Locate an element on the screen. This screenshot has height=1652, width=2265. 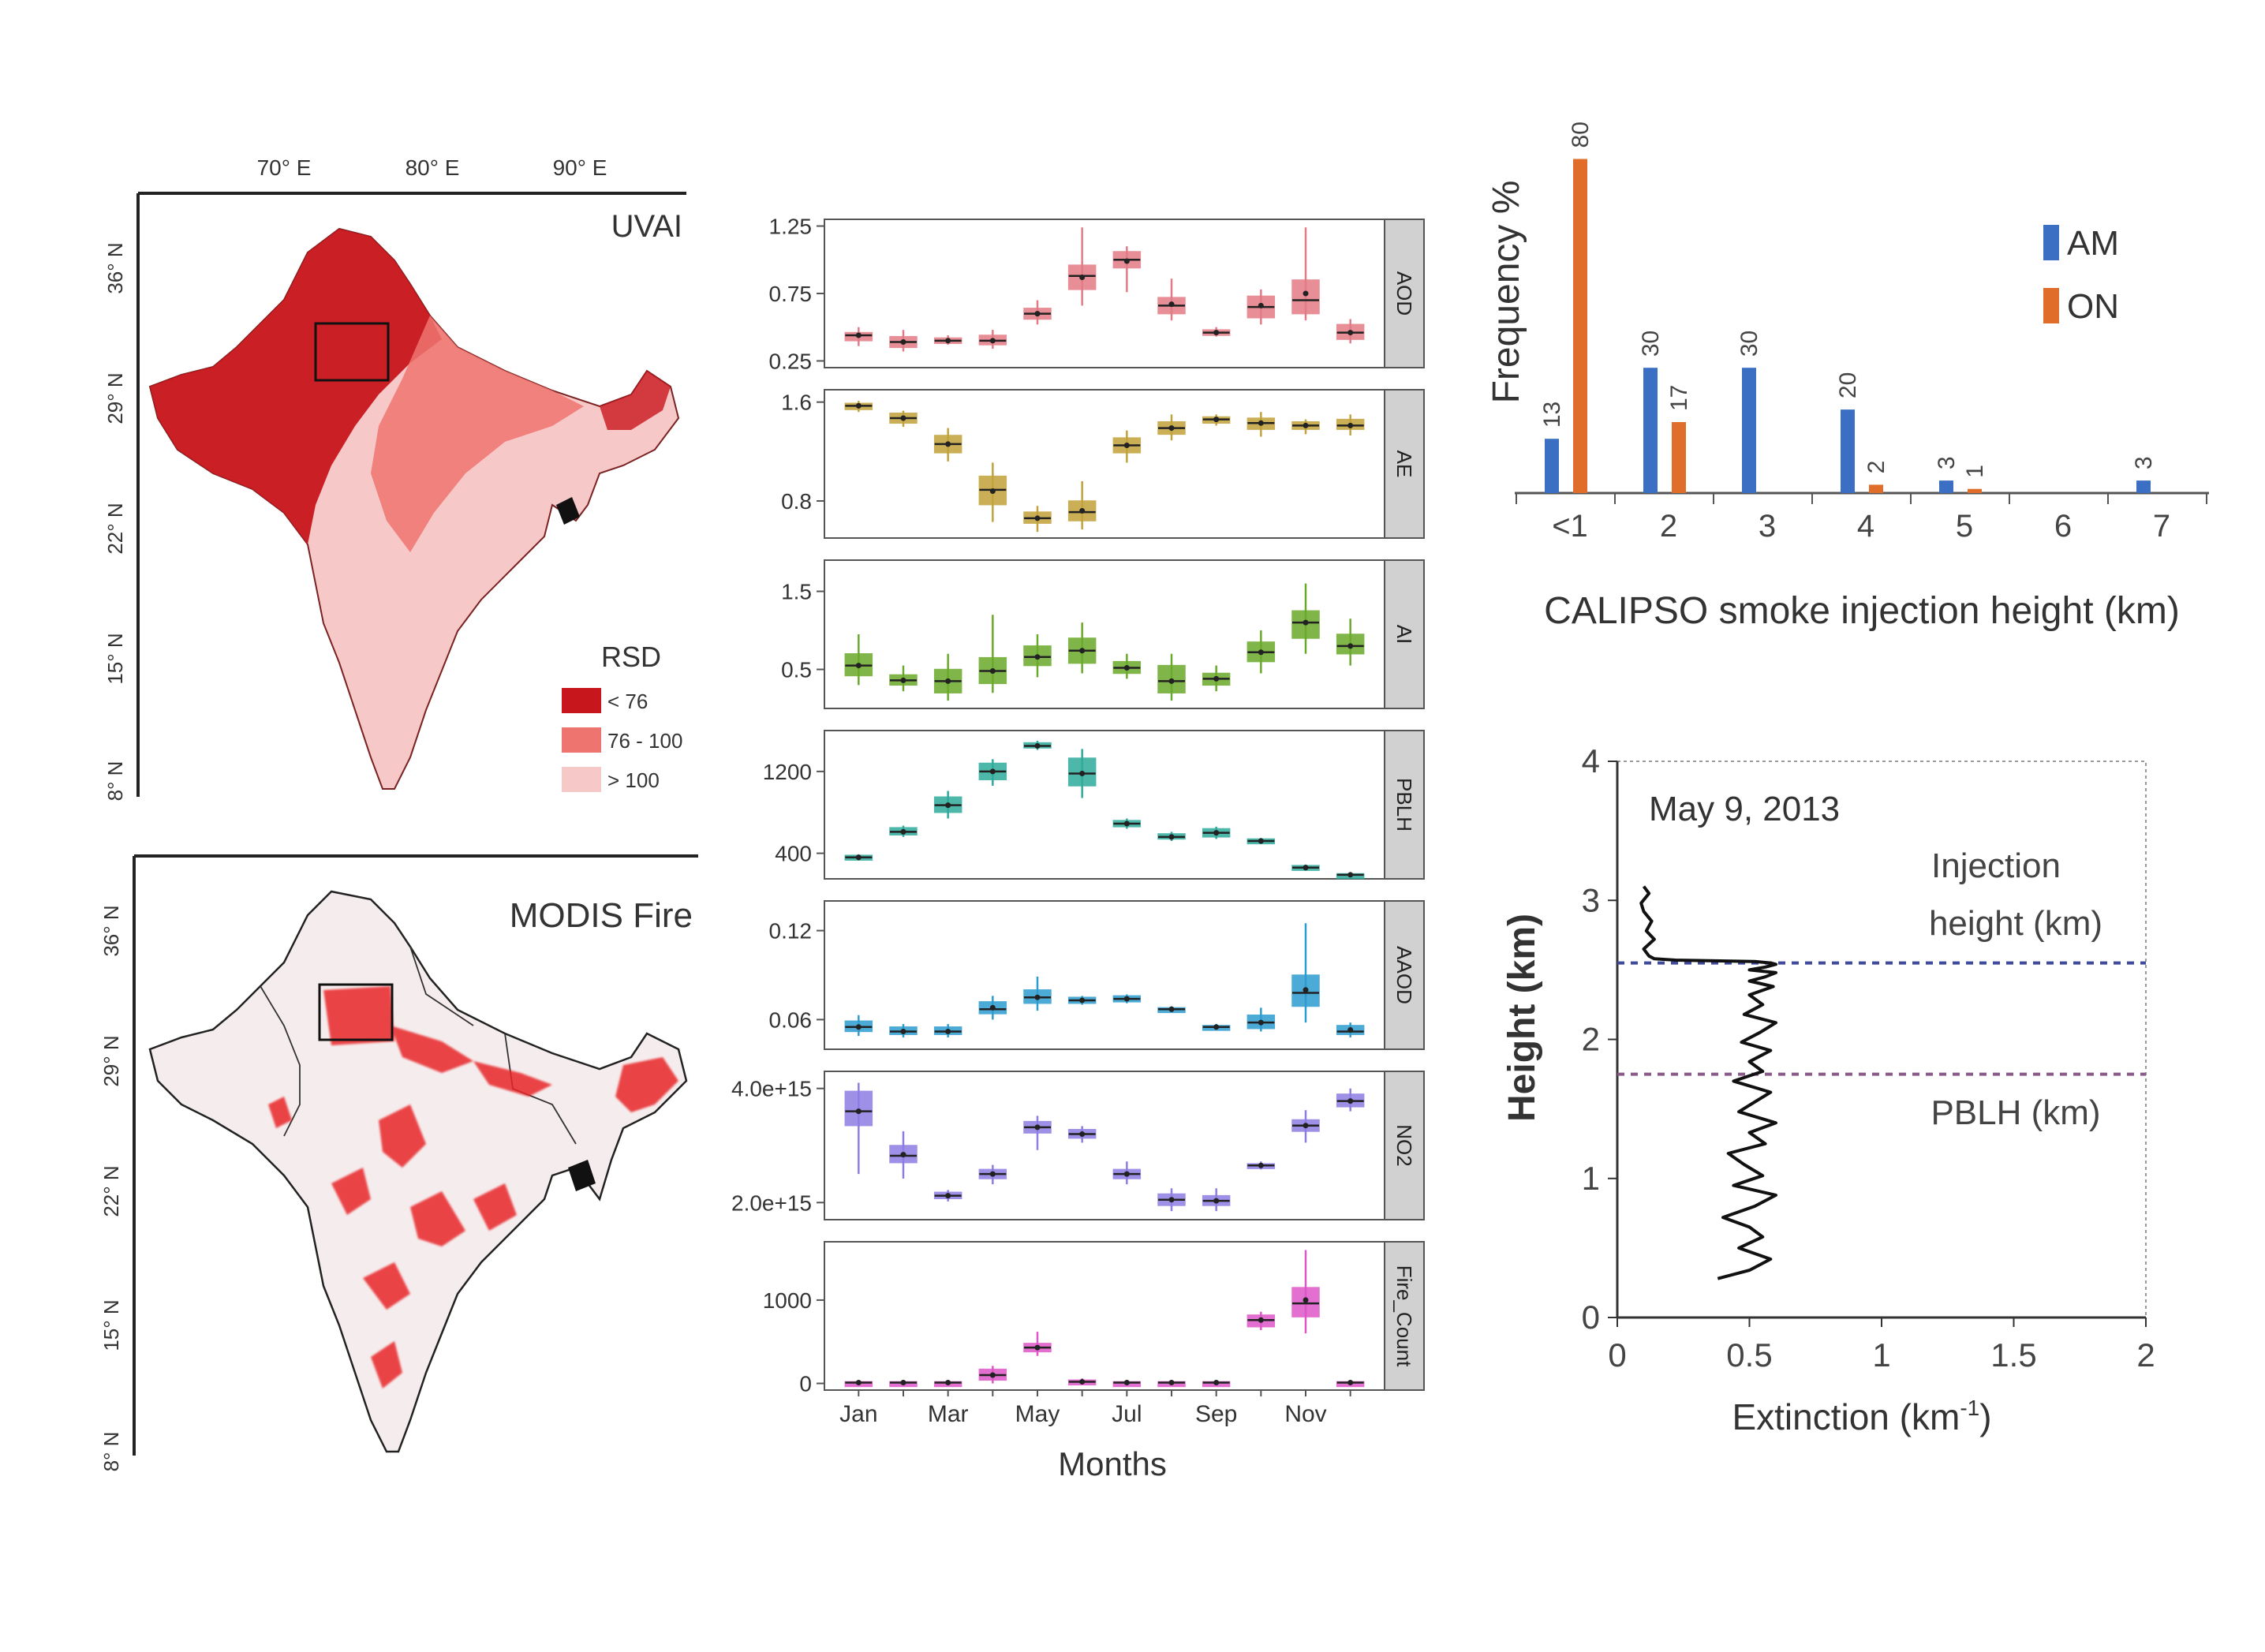
boxplot-strip-label: AOD is located at coordinates (1404, 293).